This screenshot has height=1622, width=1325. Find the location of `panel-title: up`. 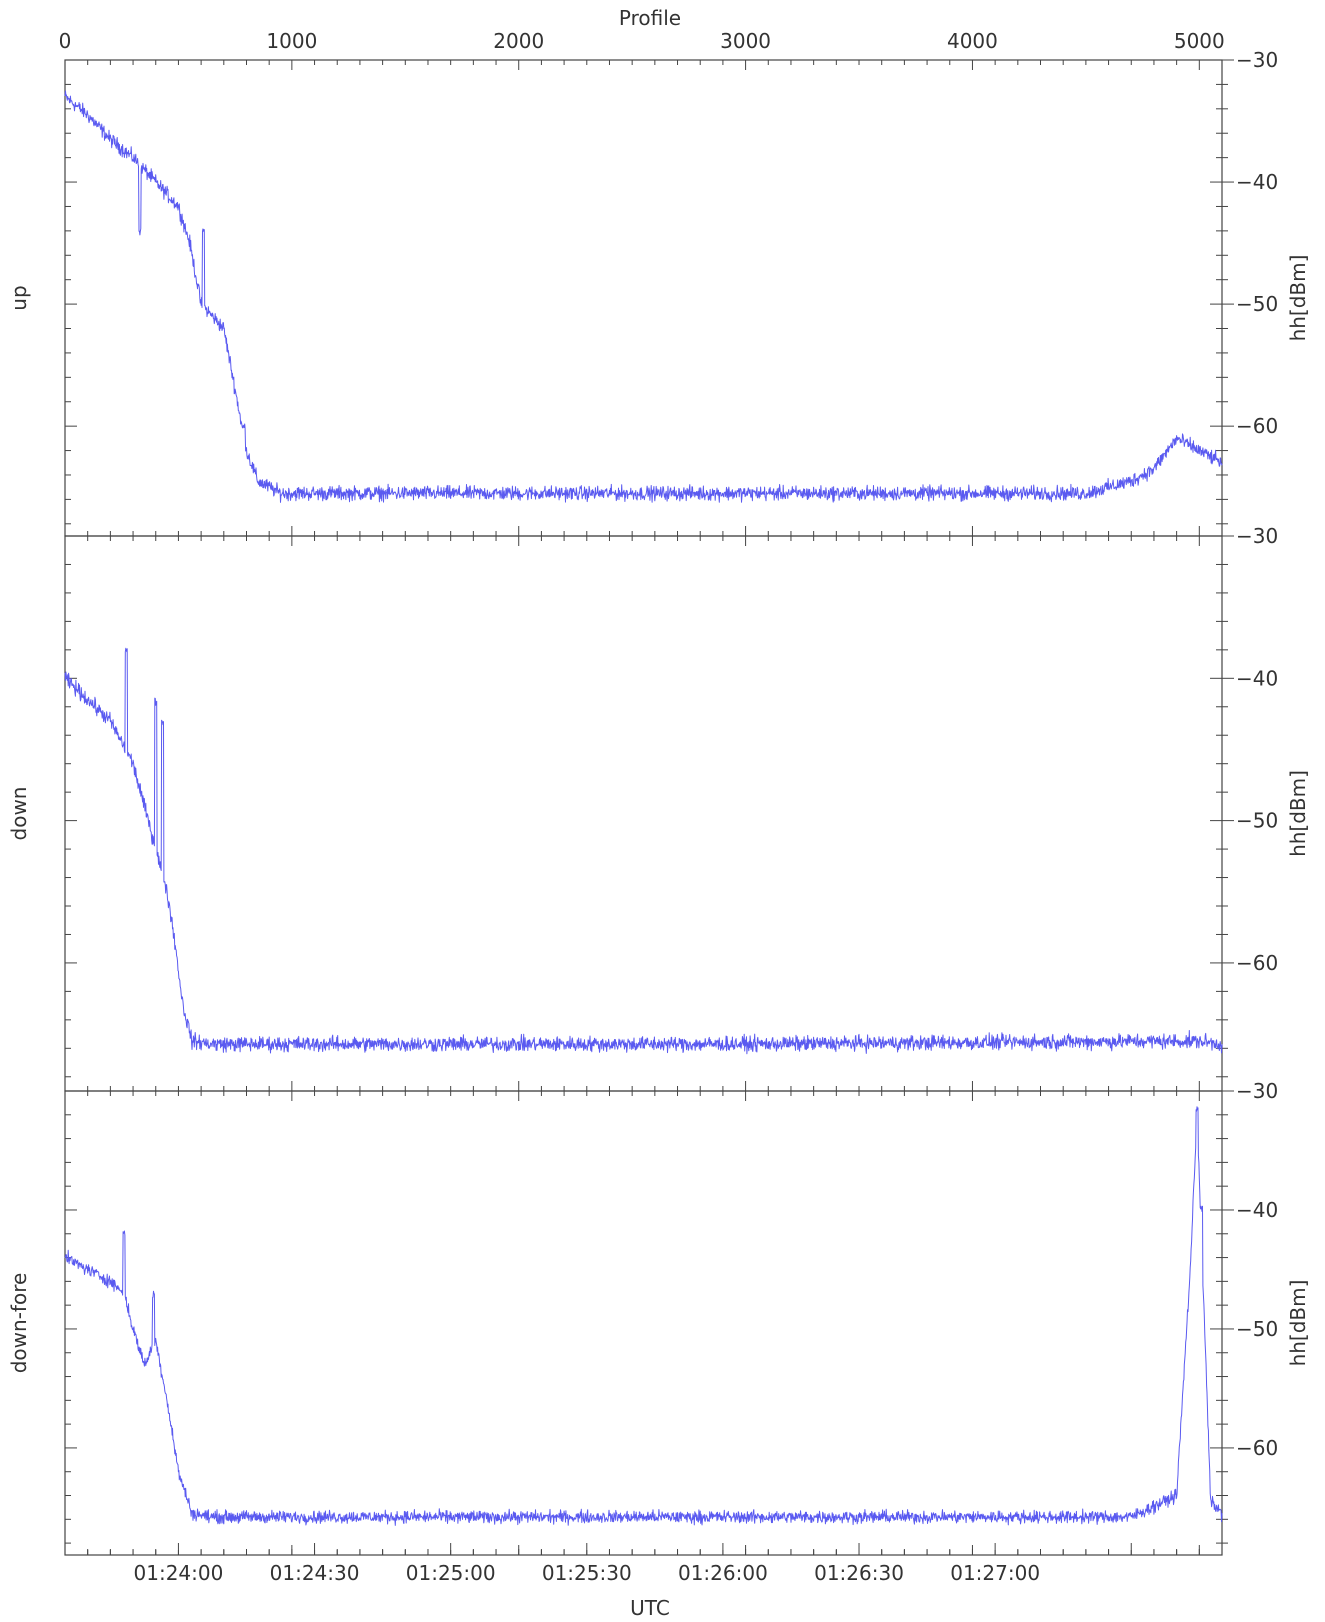

panel-title: up is located at coordinates (19, 297).